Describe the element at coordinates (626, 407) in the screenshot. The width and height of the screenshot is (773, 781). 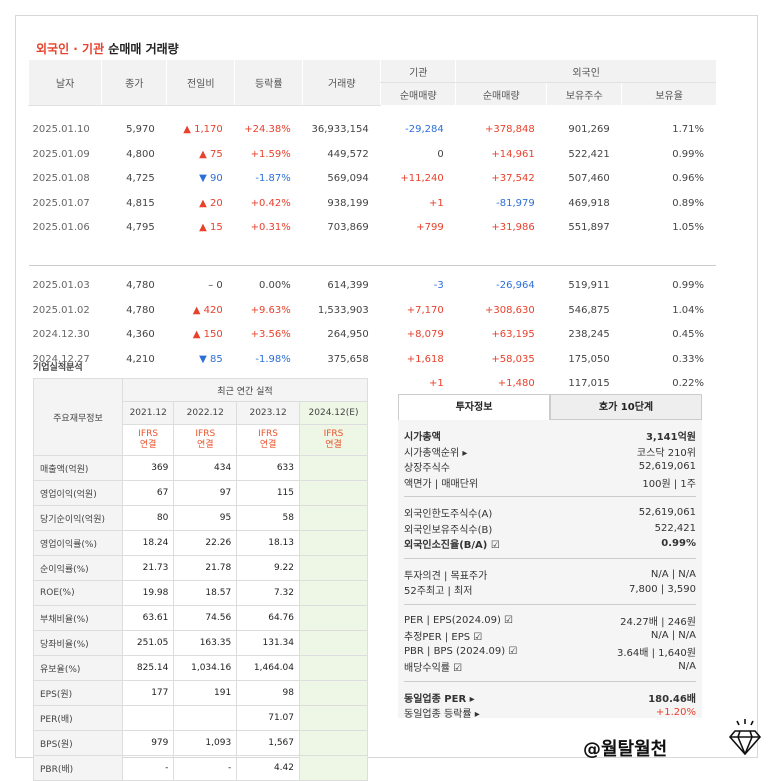
I see `tab-order-book: 호가 10단계` at that location.